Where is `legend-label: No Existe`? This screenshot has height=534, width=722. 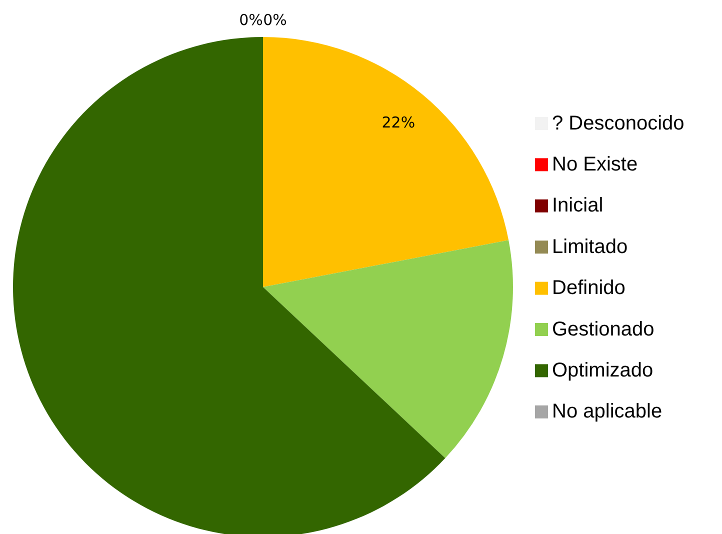
legend-label: No Existe is located at coordinates (595, 164).